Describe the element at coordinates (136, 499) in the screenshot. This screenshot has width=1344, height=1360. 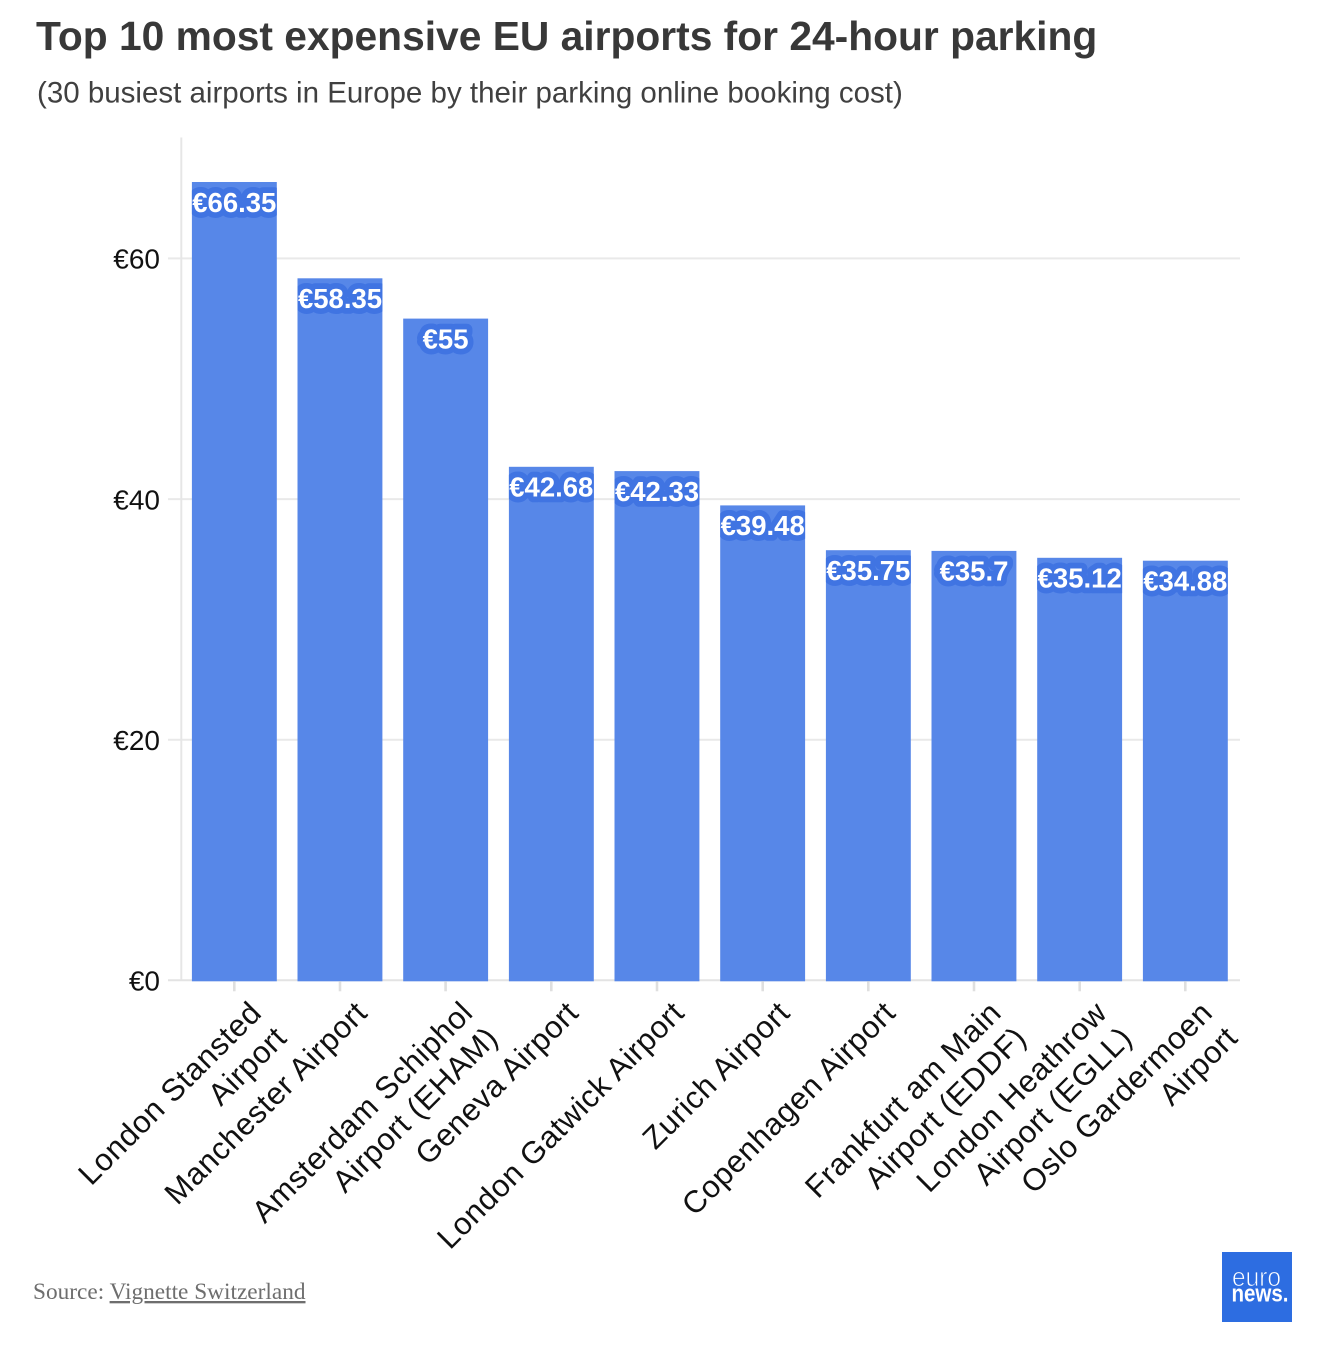
I see `svg-text: €40` at that location.